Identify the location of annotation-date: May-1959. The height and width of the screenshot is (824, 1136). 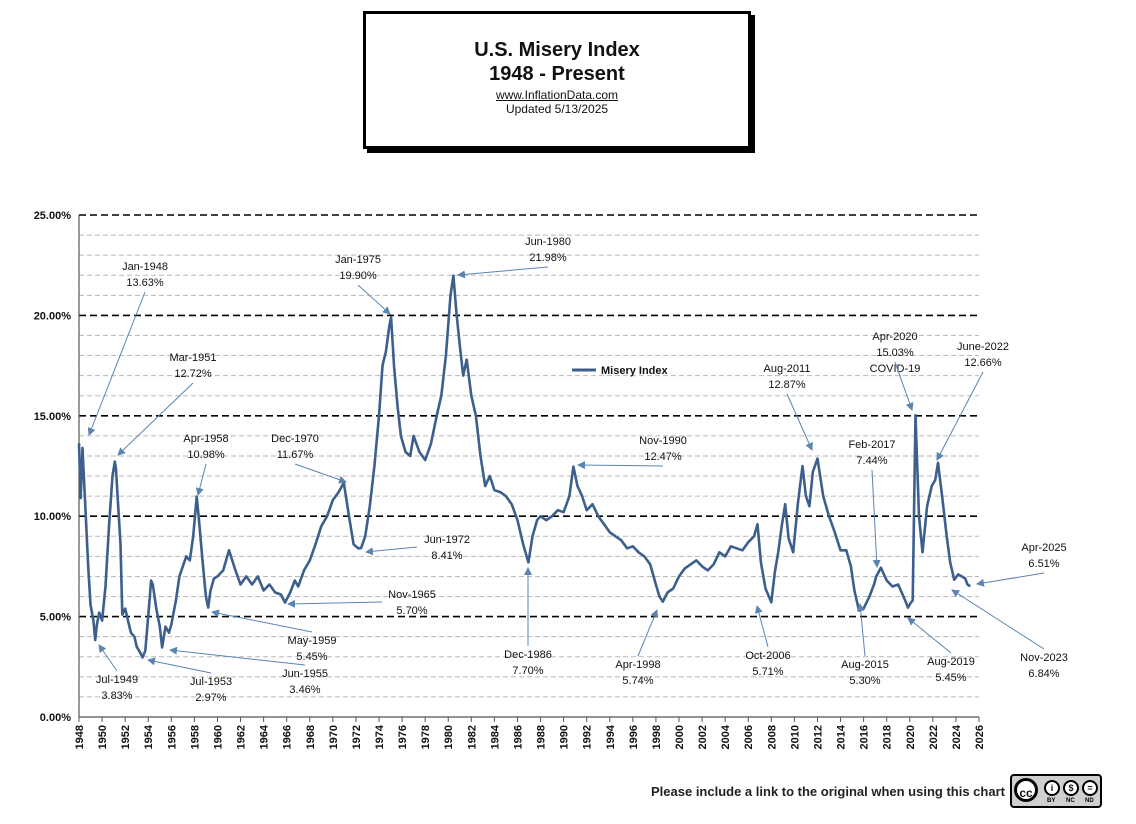
(312, 641).